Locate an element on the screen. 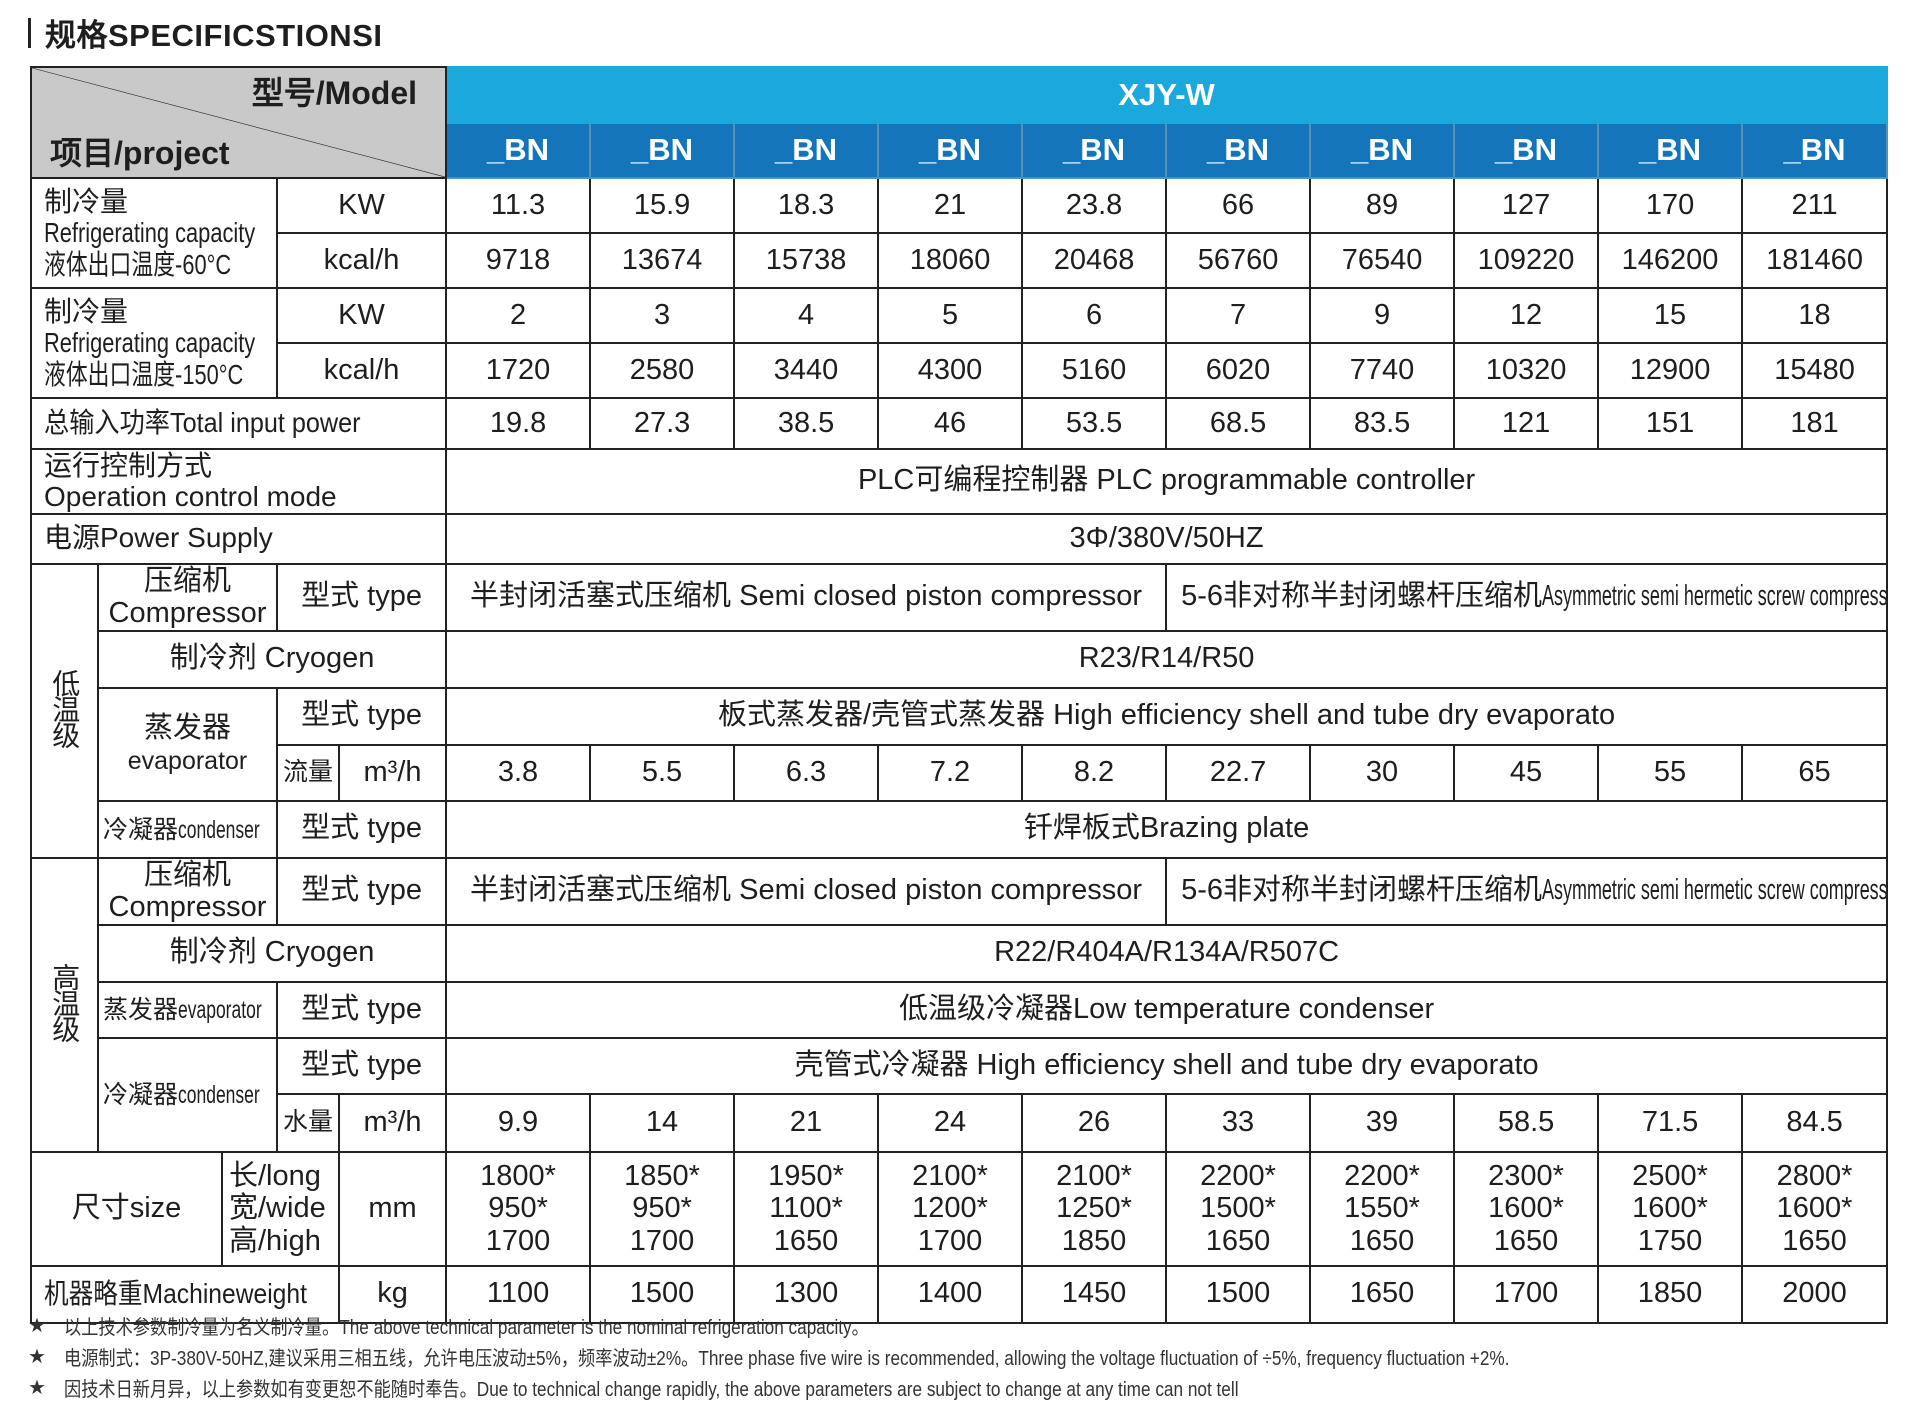  label-cn: 制冷量 is located at coordinates (86, 311).